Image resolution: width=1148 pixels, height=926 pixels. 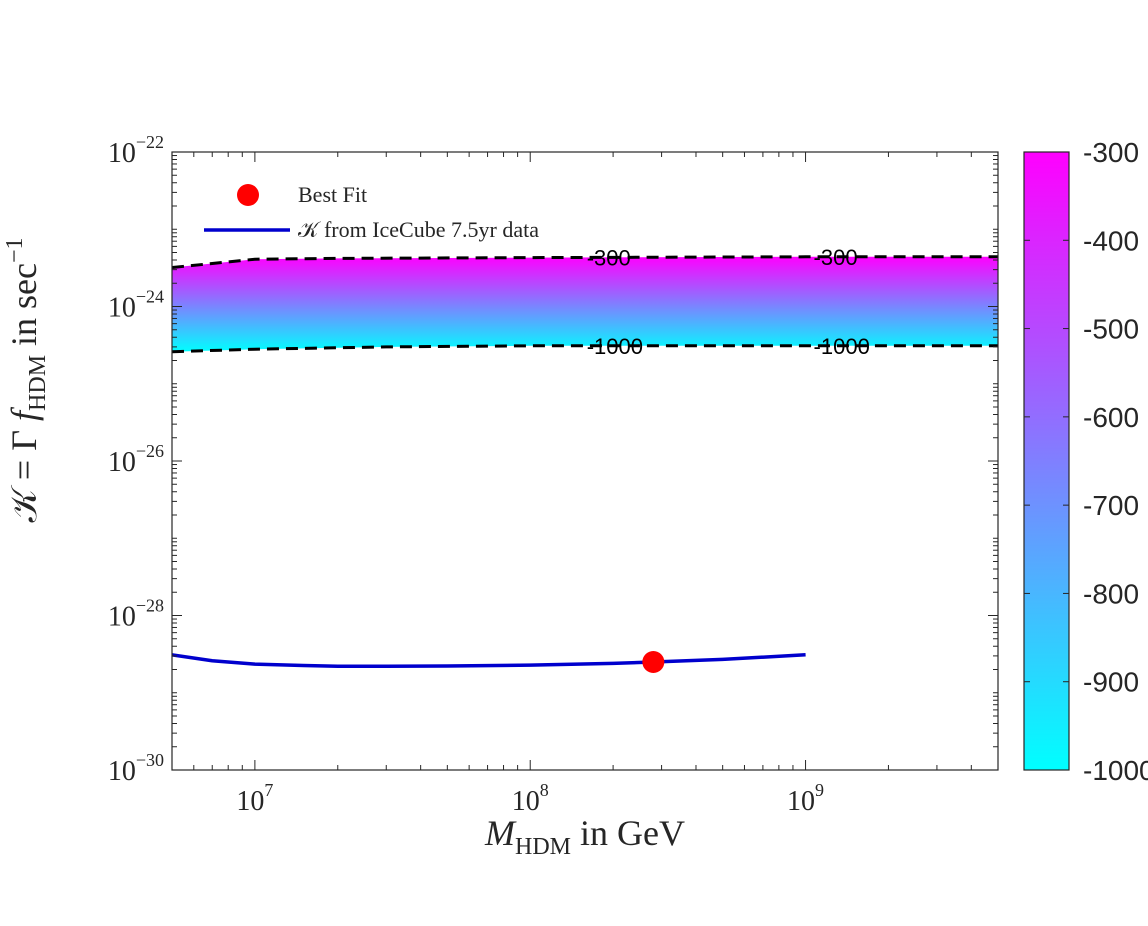 What do you see at coordinates (585, 349) in the screenshot?
I see `contour-line-lower` at bounding box center [585, 349].